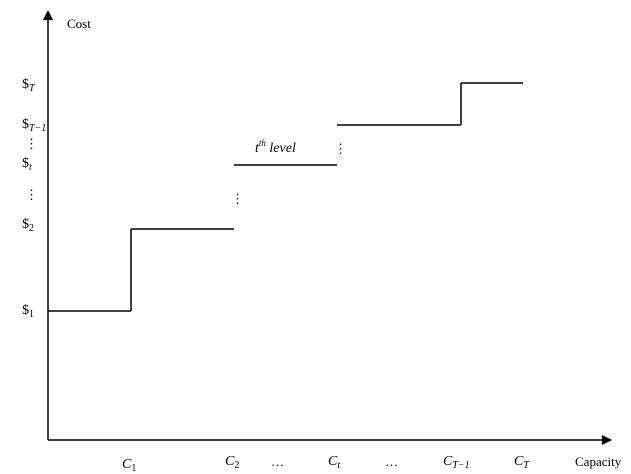 This screenshot has height=474, width=631. Describe the element at coordinates (232, 462) in the screenshot. I see `x-tick-label-C2: C2` at that location.